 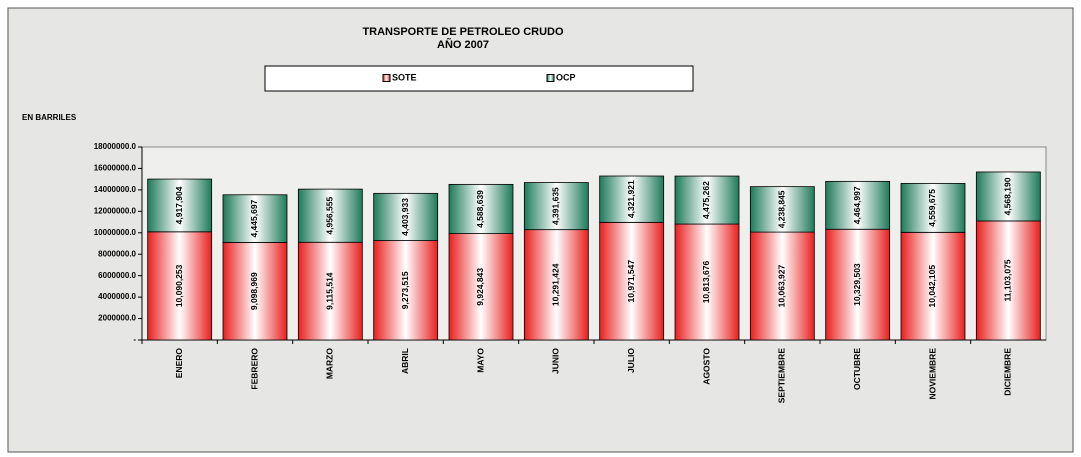 I want to click on chart-title: TRANSPORTE DE PETROLEO CRUDO, so click(x=463, y=32).